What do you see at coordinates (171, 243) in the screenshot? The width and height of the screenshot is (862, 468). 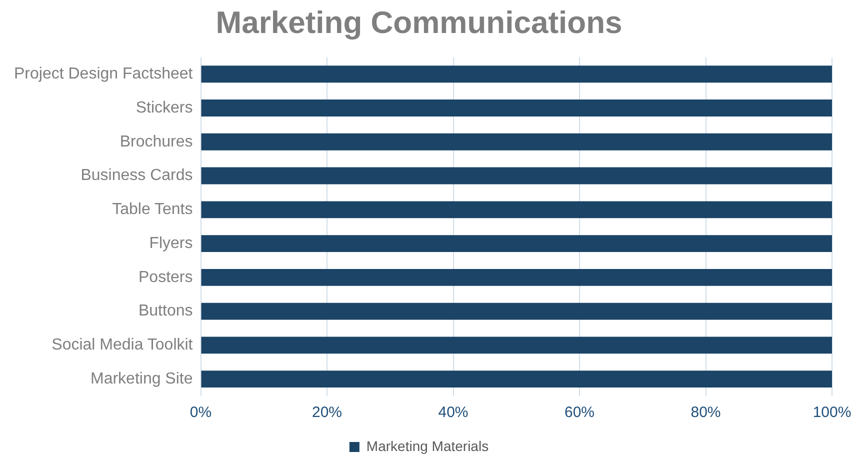 I see `y-tick-label: Flyers` at bounding box center [171, 243].